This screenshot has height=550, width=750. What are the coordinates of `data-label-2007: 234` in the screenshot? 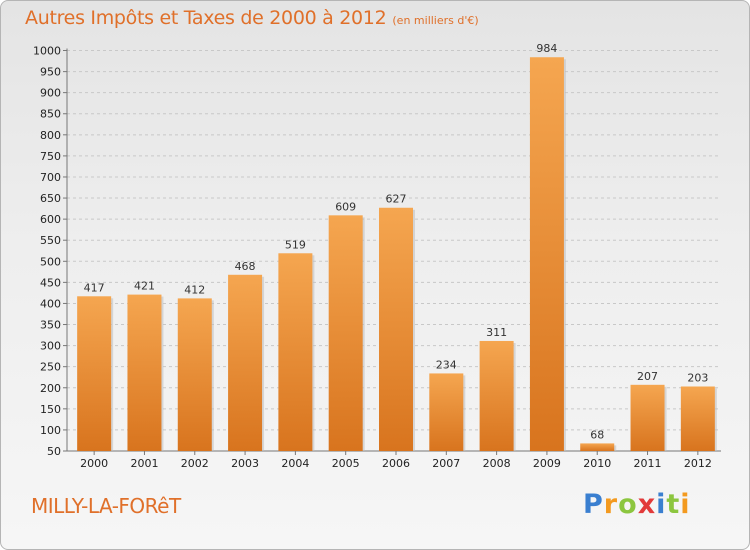 It's located at (446, 364).